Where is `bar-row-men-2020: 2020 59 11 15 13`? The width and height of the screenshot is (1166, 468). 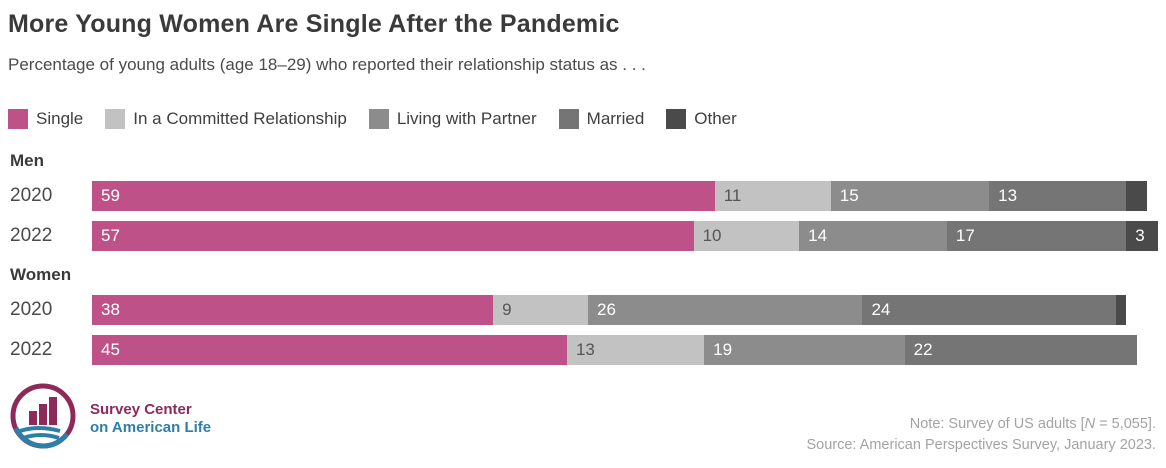 bar-row-men-2020: 2020 59 11 15 13 is located at coordinates (583, 196).